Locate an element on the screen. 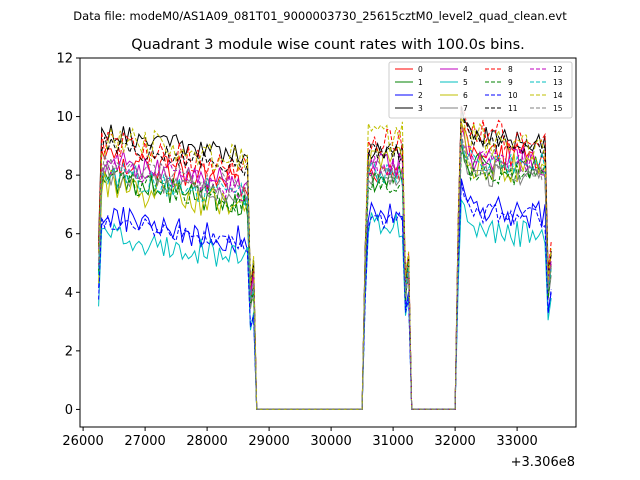 The height and width of the screenshot is (480, 640). legend-label-12: 12 is located at coordinates (558, 69).